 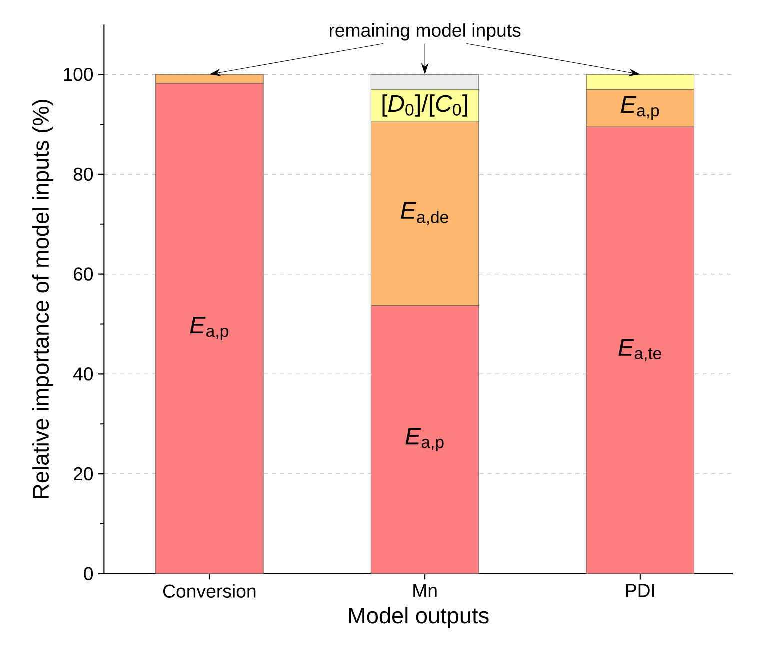 What do you see at coordinates (424, 214) in the screenshot?
I see `series-label: E$_{a,de}$` at bounding box center [424, 214].